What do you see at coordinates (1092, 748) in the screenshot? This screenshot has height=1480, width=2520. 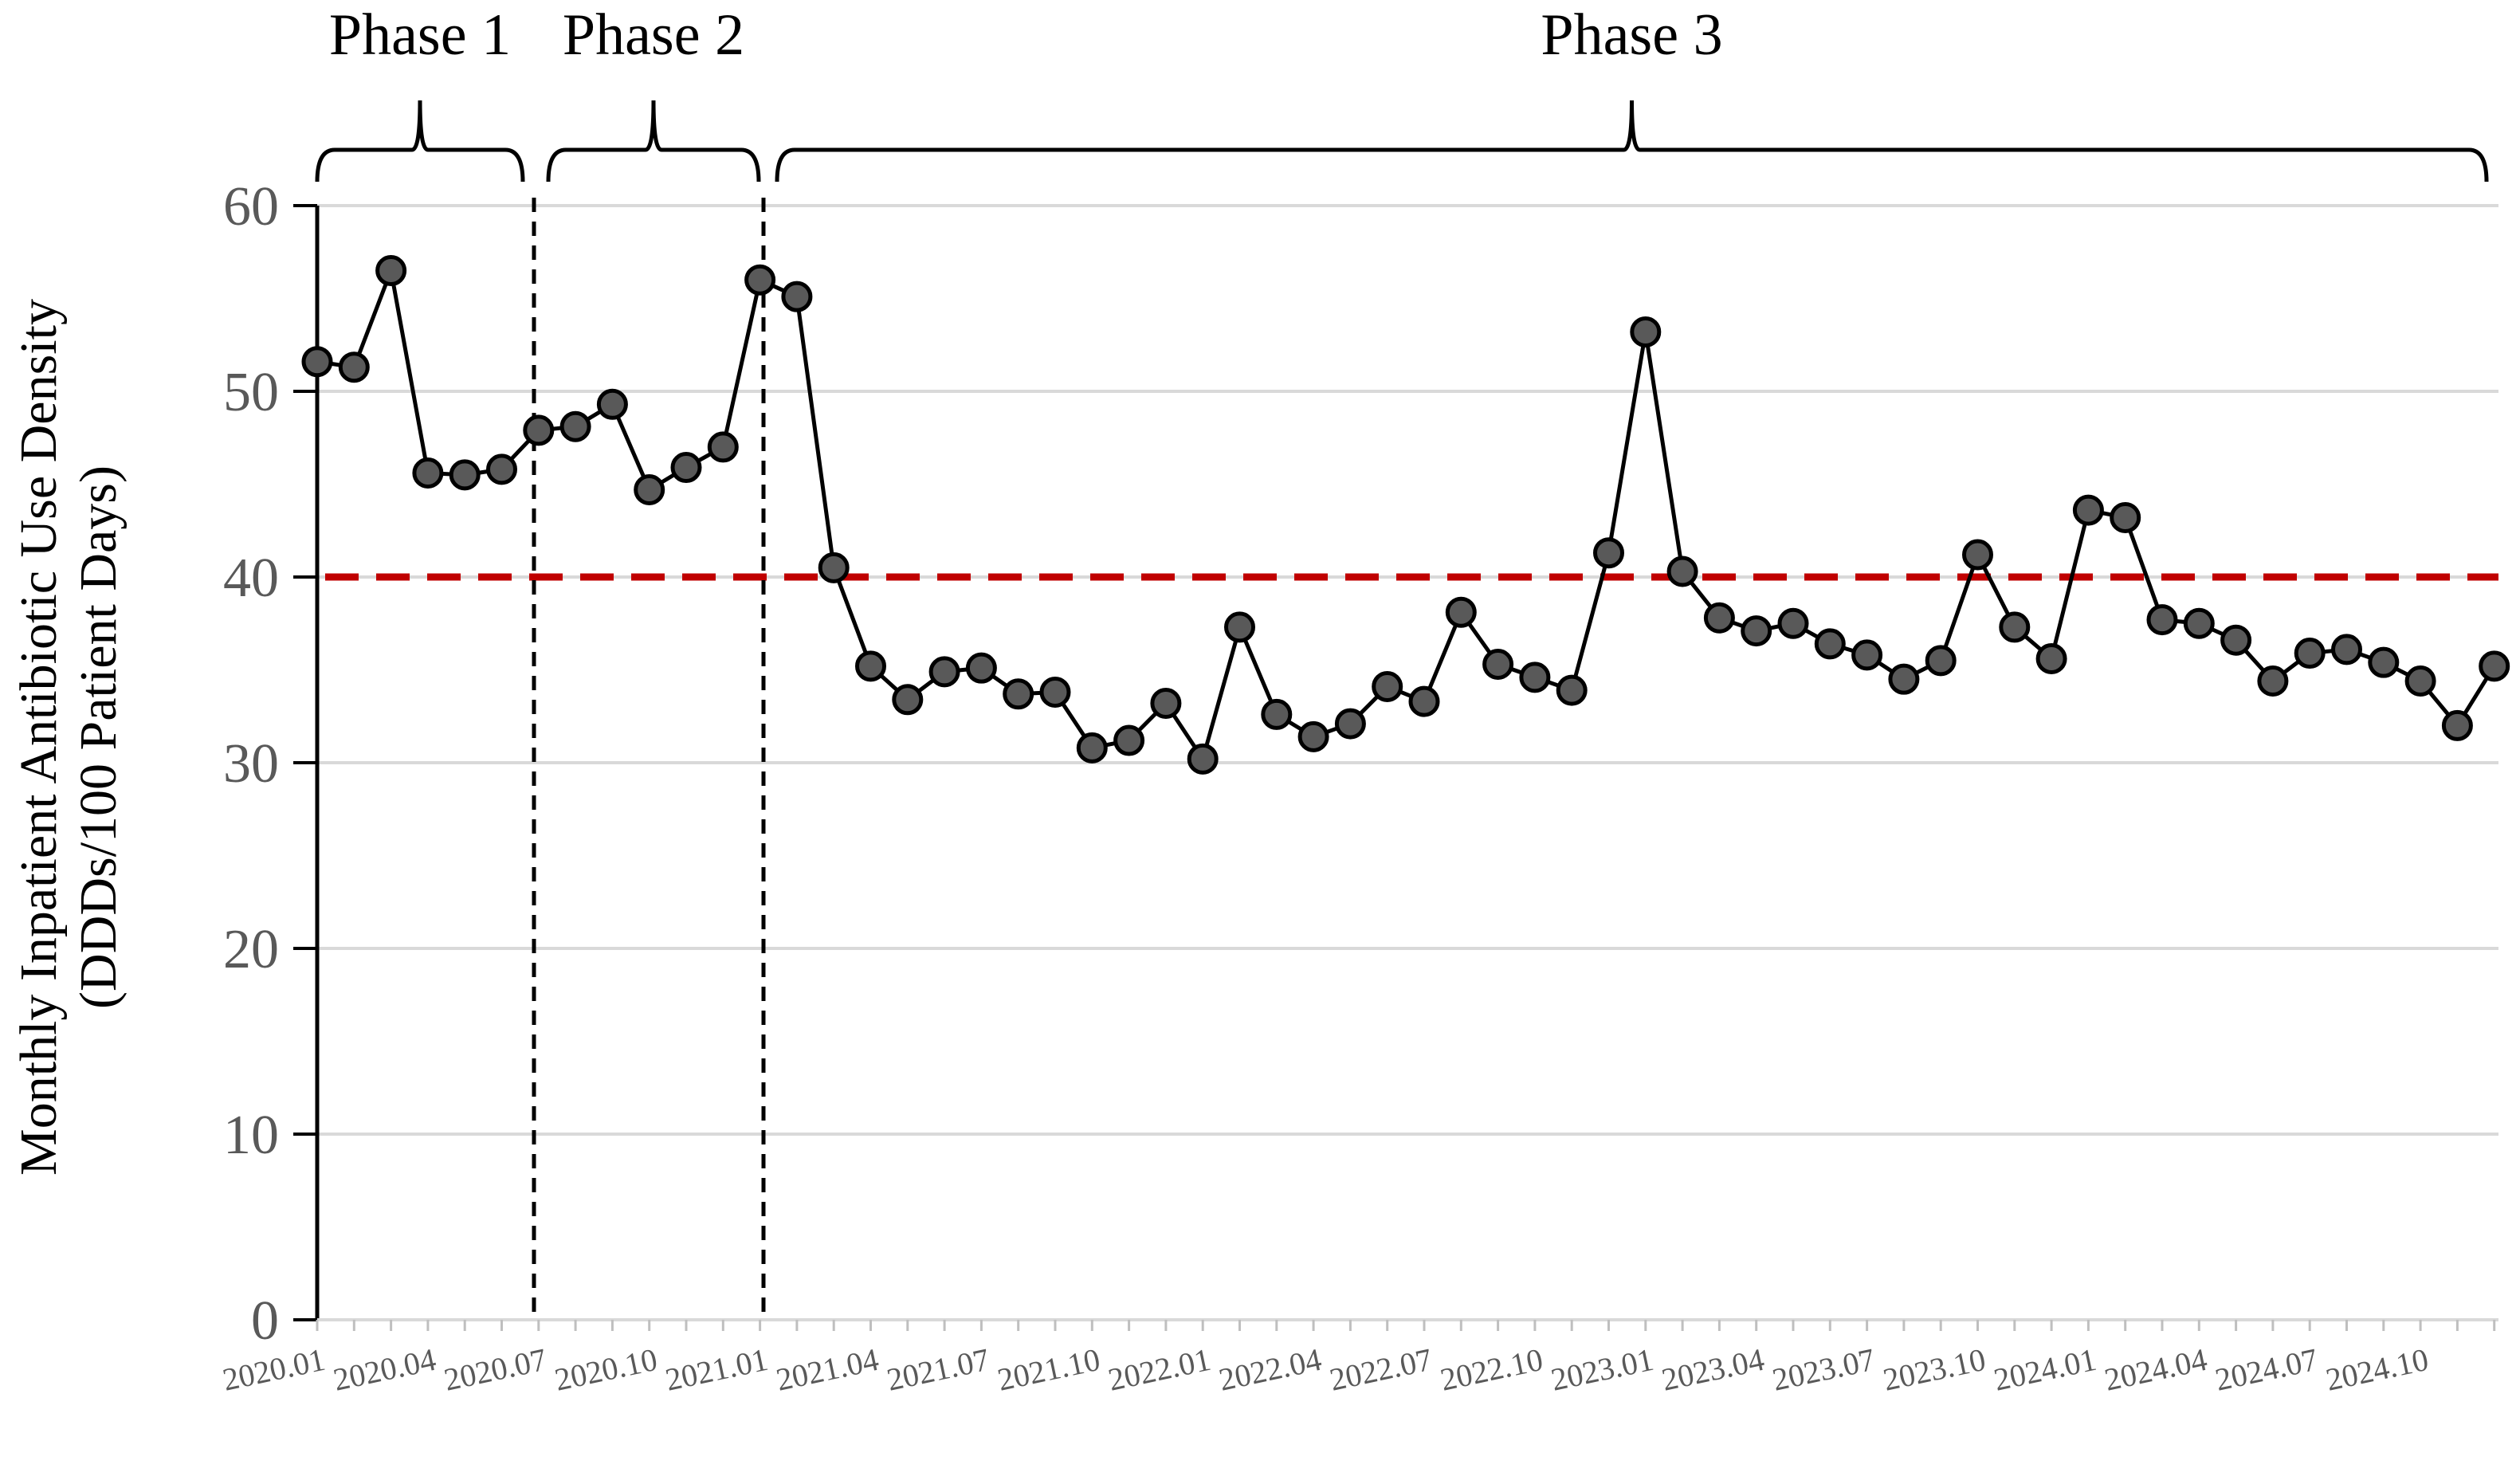 I see `data-point-2021.10` at bounding box center [1092, 748].